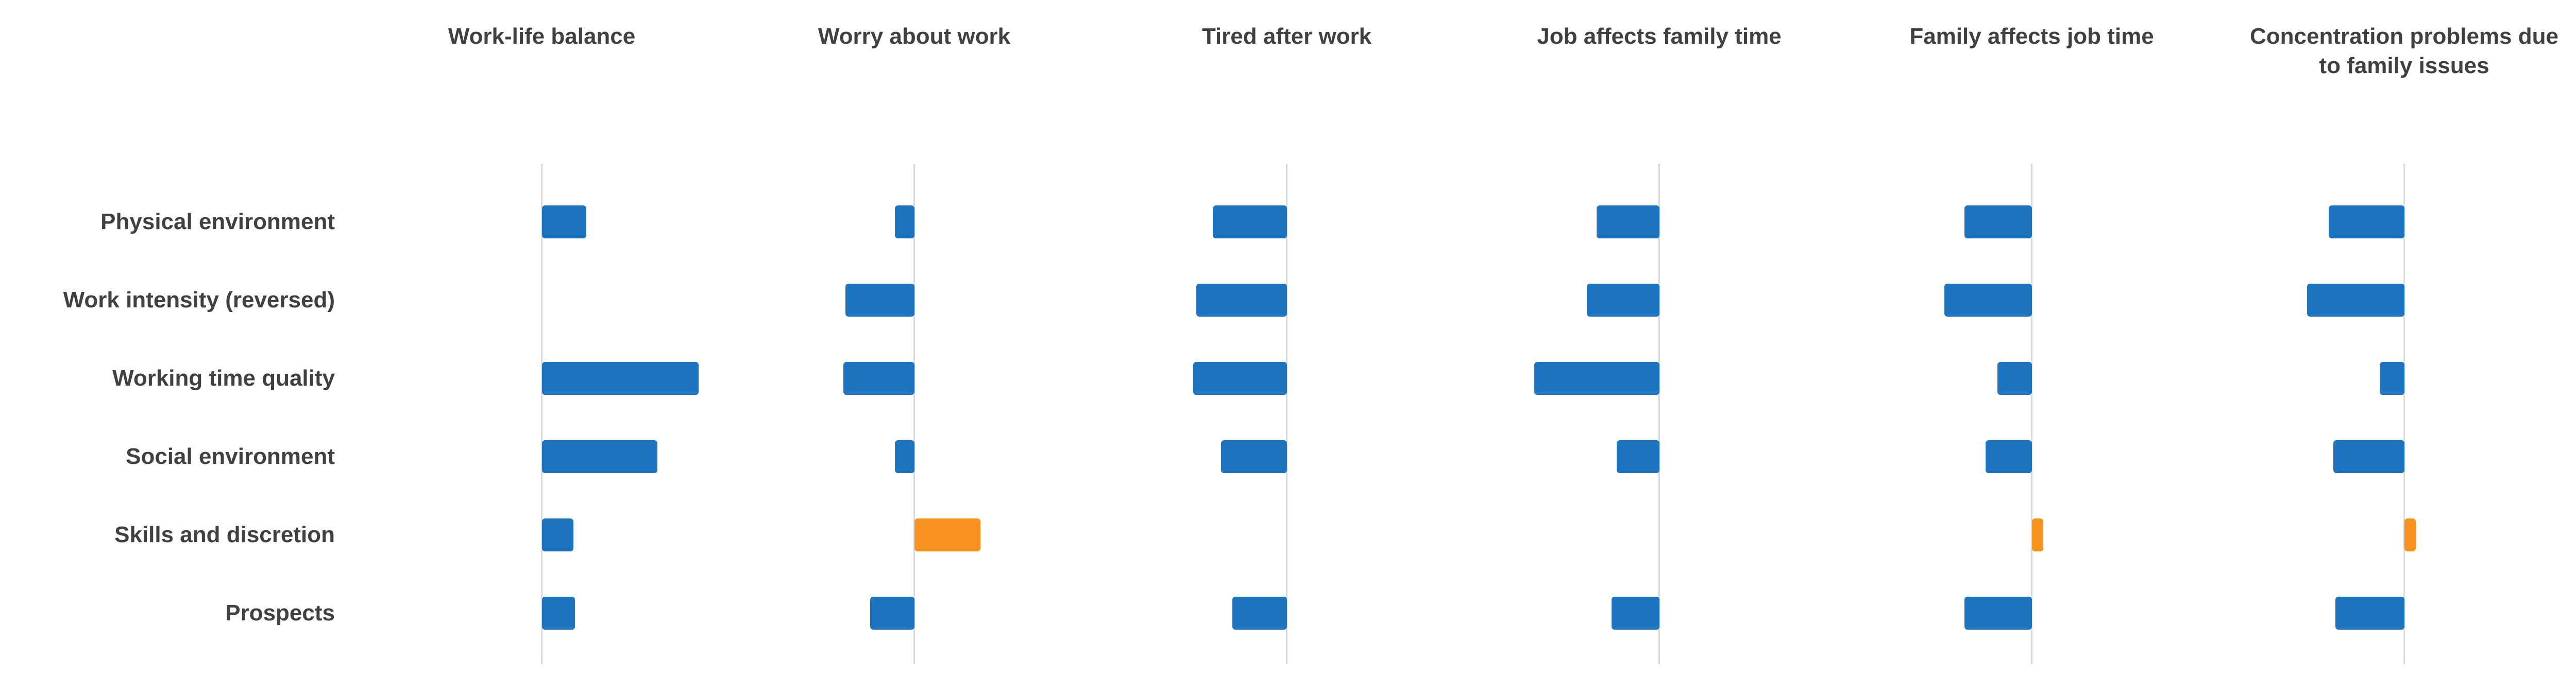 The height and width of the screenshot is (676, 2576). Describe the element at coordinates (542, 36) in the screenshot. I see `panel-title-0: Work-life balance` at that location.